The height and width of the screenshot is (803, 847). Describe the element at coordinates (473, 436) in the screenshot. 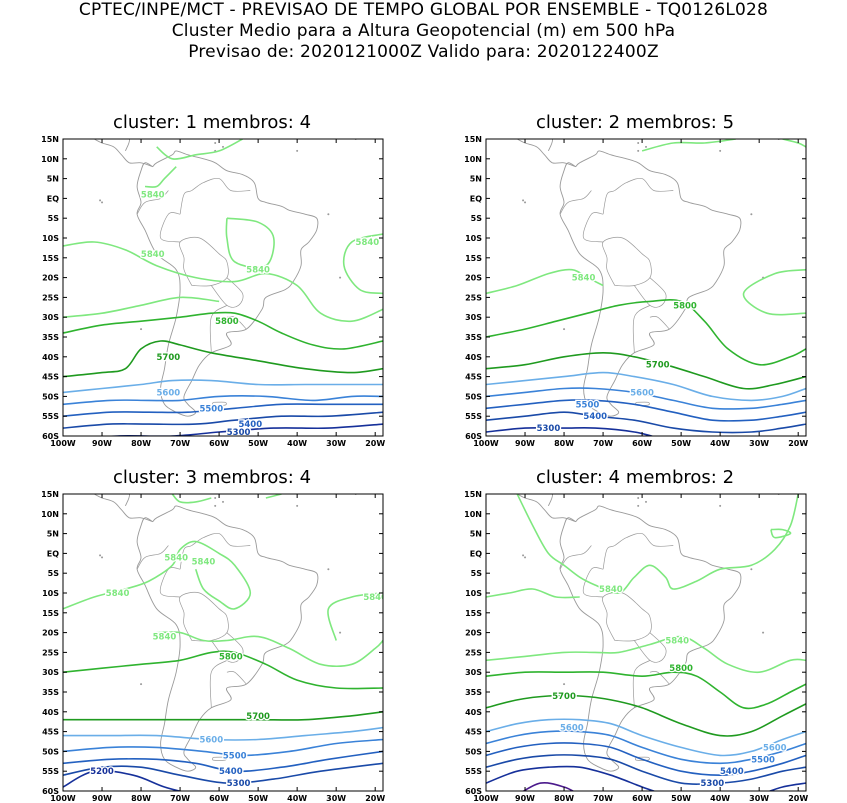

I see `y-tick-label: 60S` at that location.